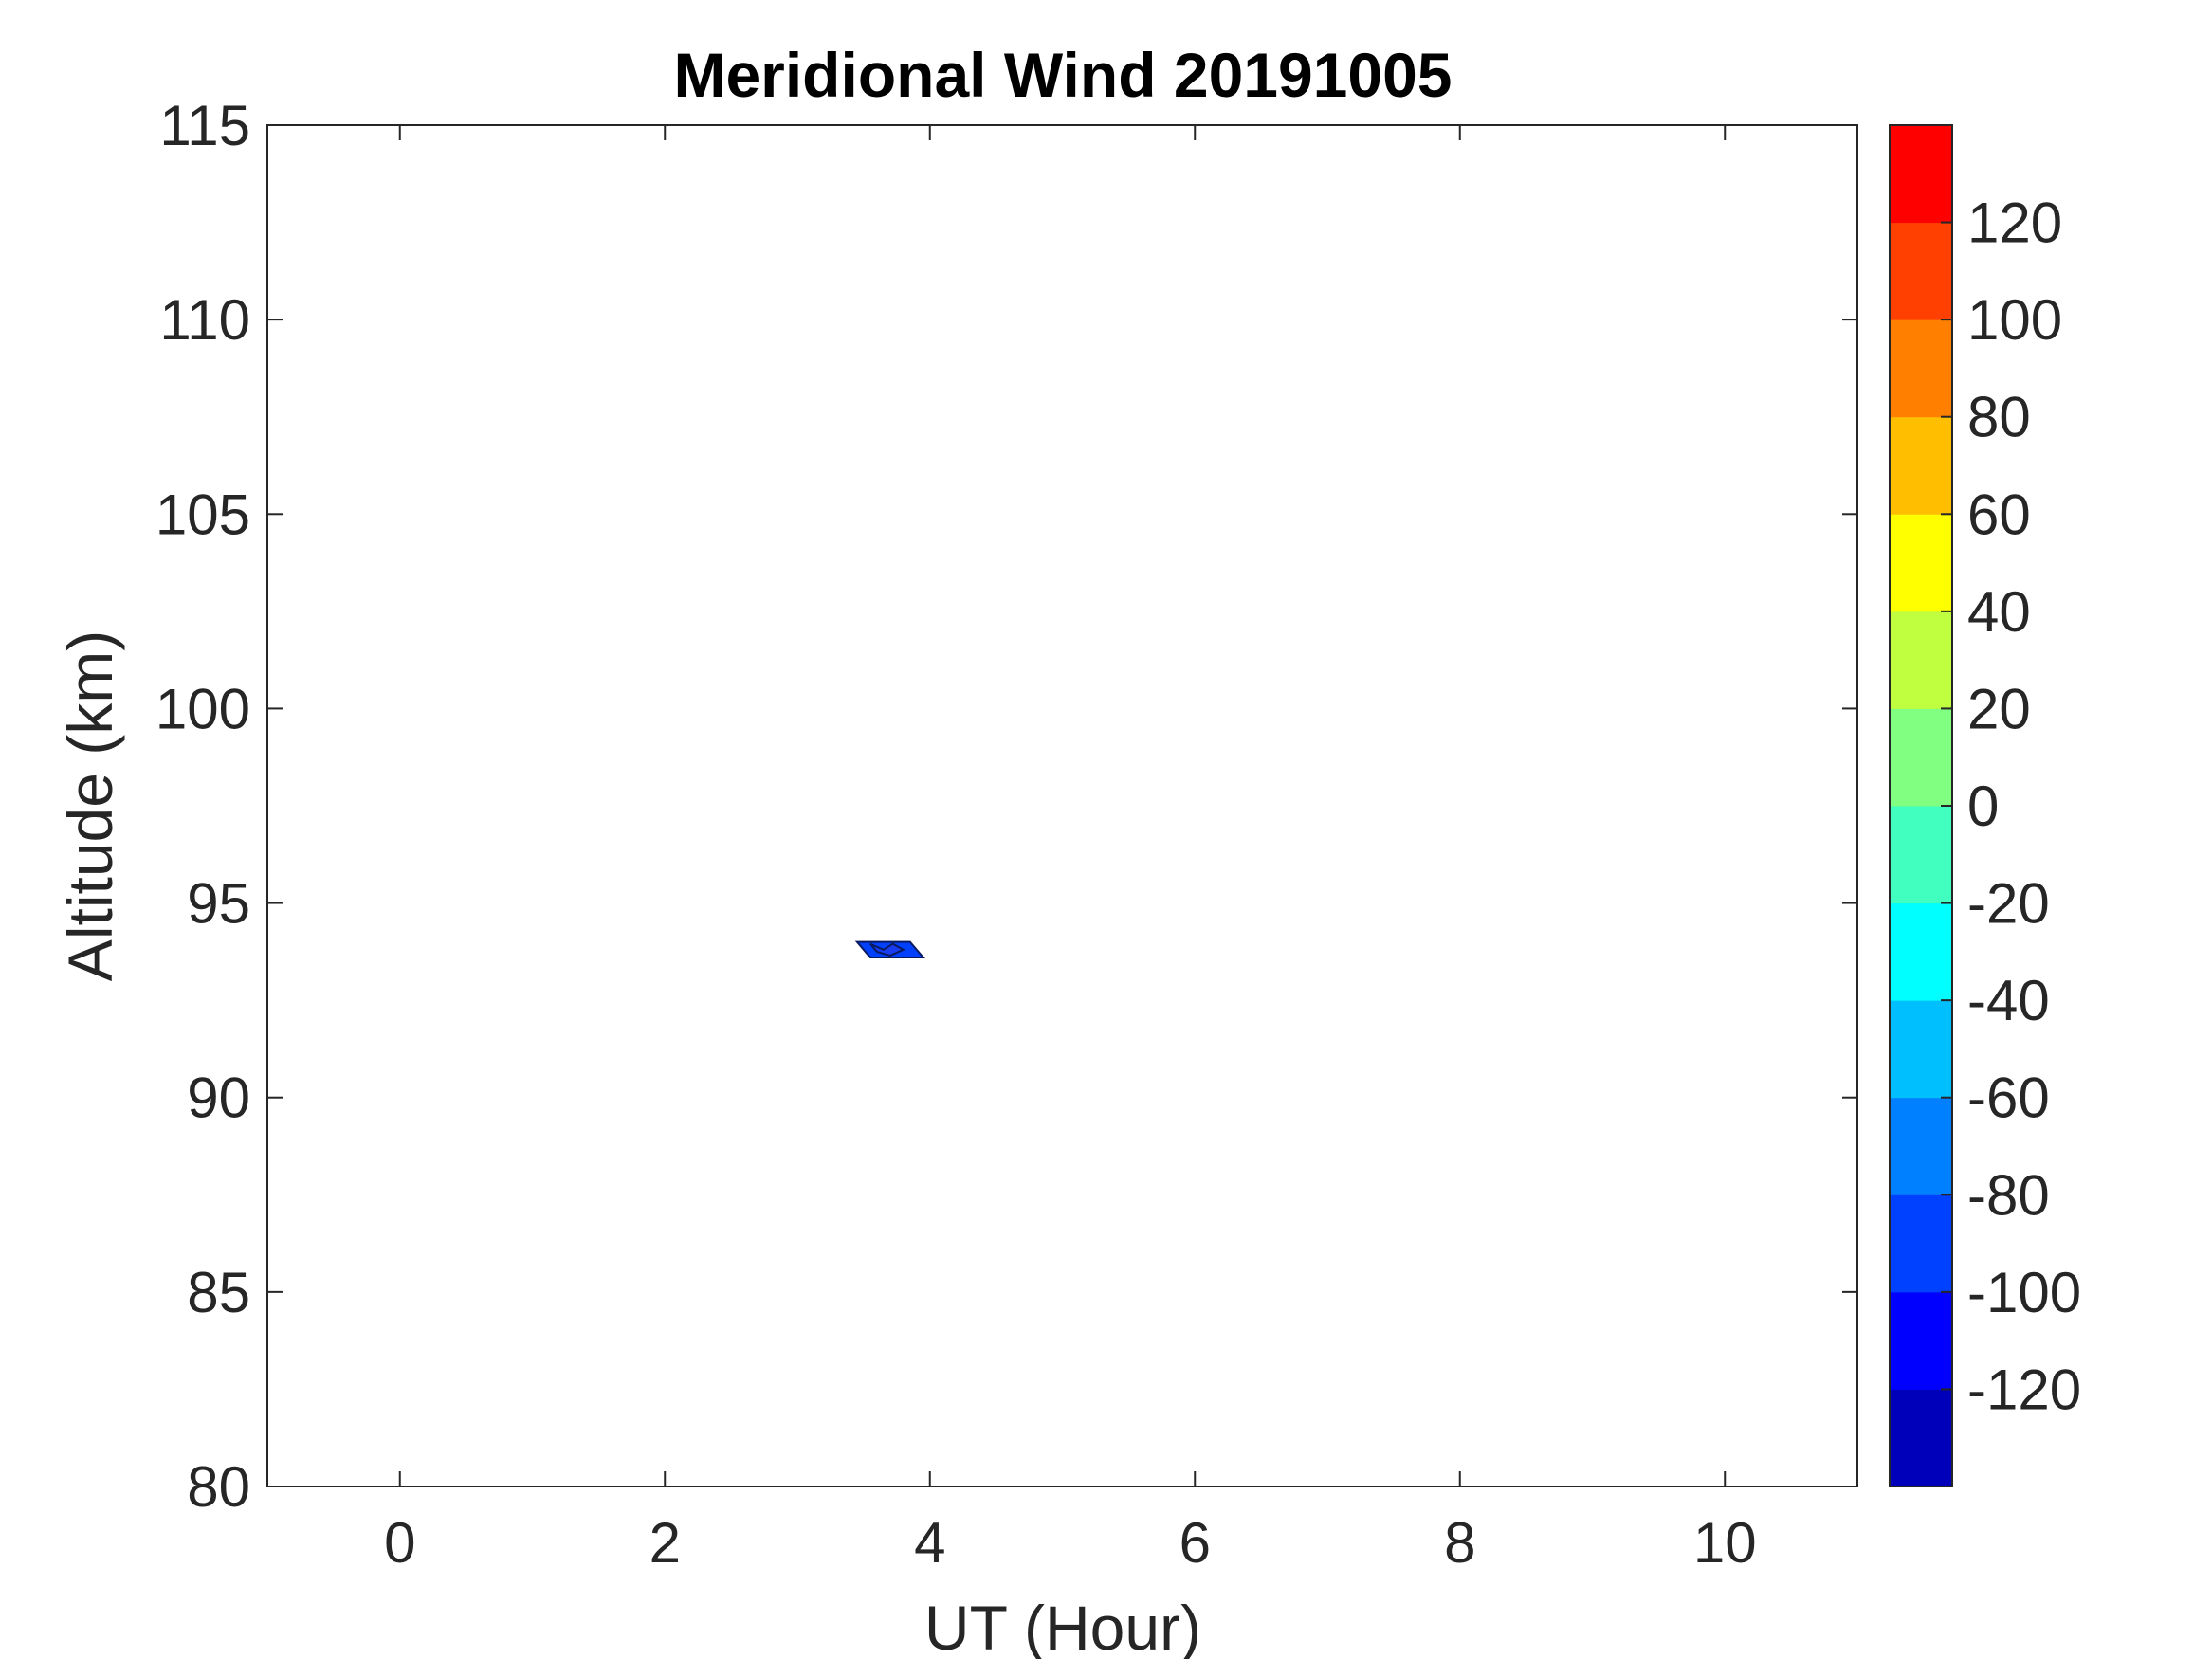 The image size is (2212, 1659). I want to click on y-tick-label: 85, so click(218, 1292).